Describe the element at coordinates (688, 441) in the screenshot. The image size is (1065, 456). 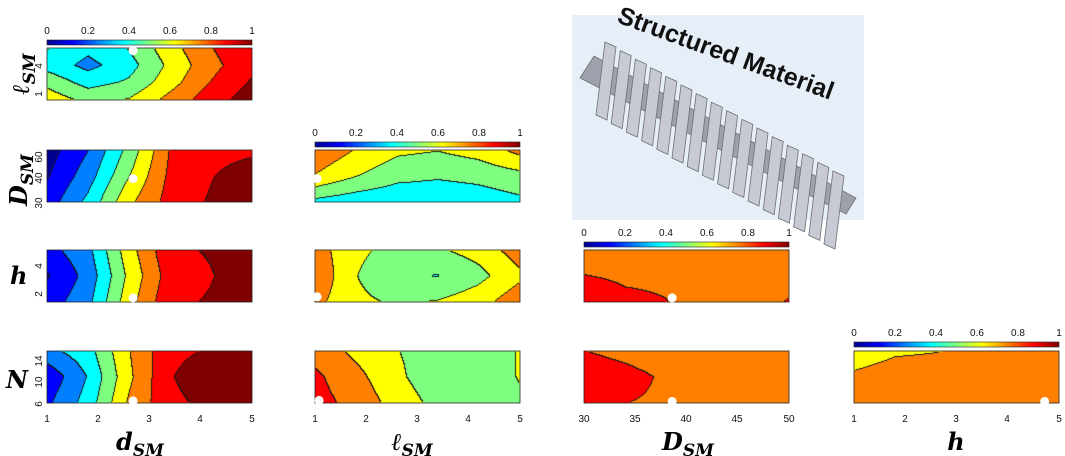
I see `x-axis-label-DSM: DSM` at that location.